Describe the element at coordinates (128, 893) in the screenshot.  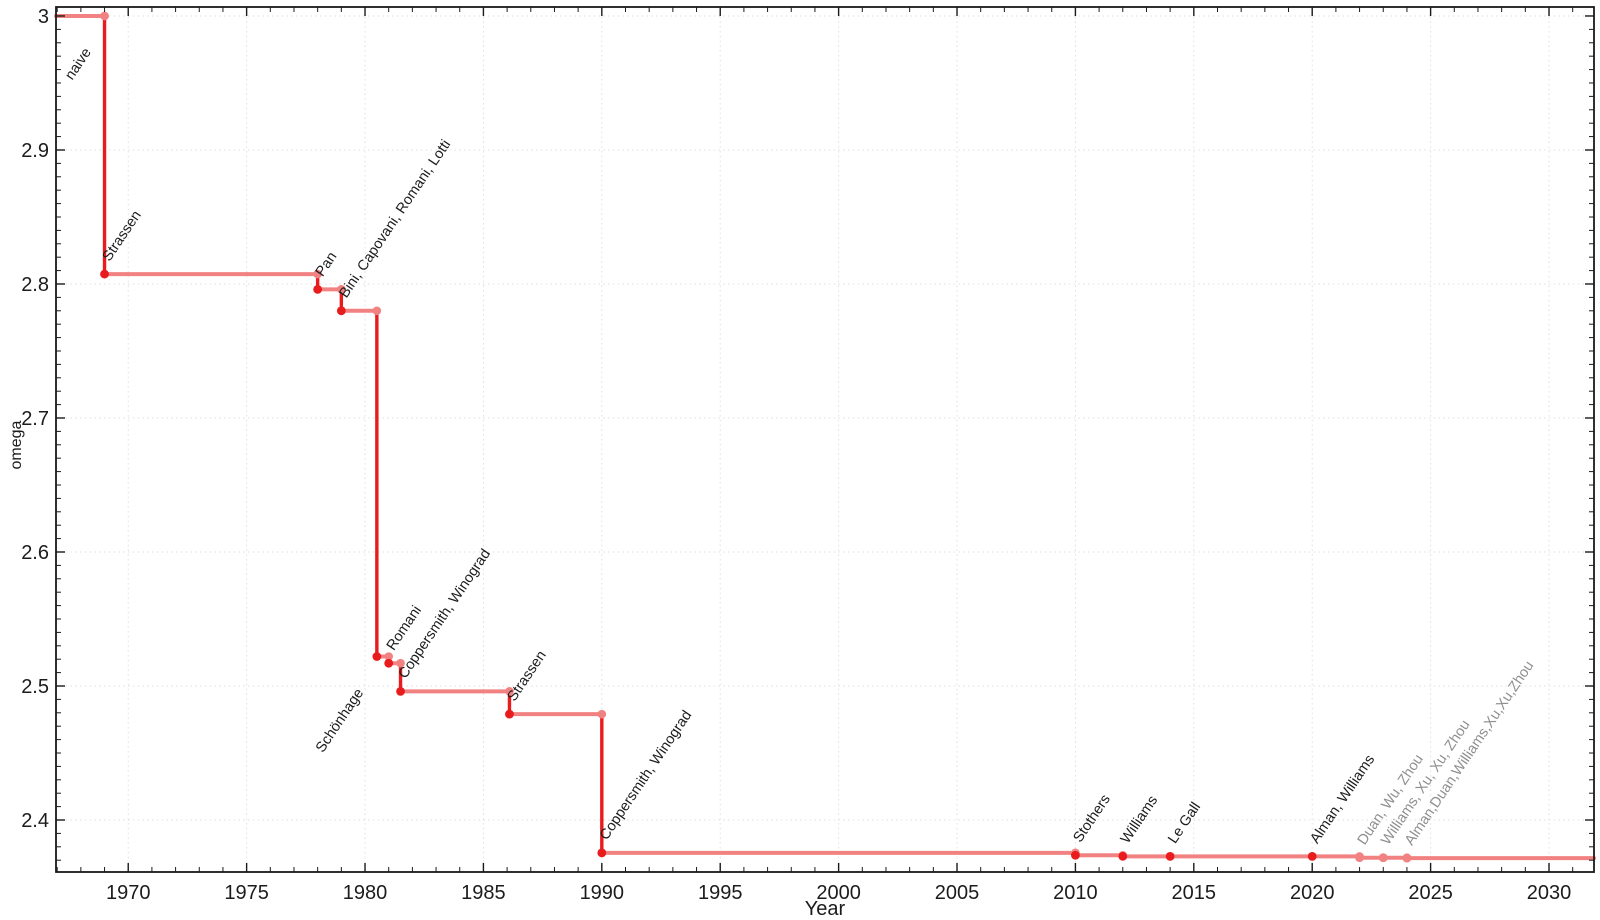
I see `x-tick-label: 1970` at that location.